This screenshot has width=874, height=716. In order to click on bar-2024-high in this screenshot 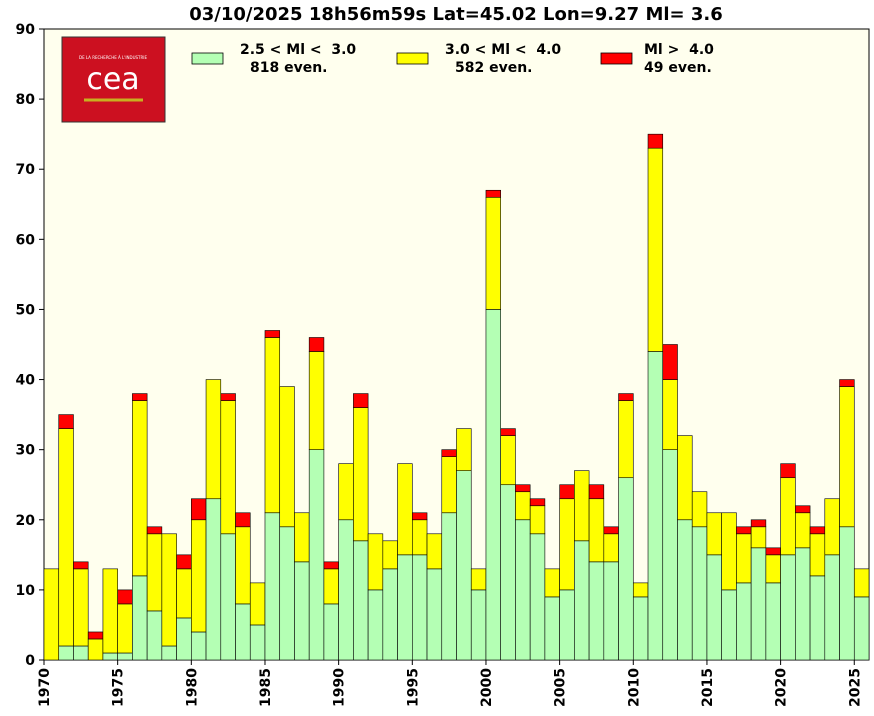, I will do `click(847, 383)`.